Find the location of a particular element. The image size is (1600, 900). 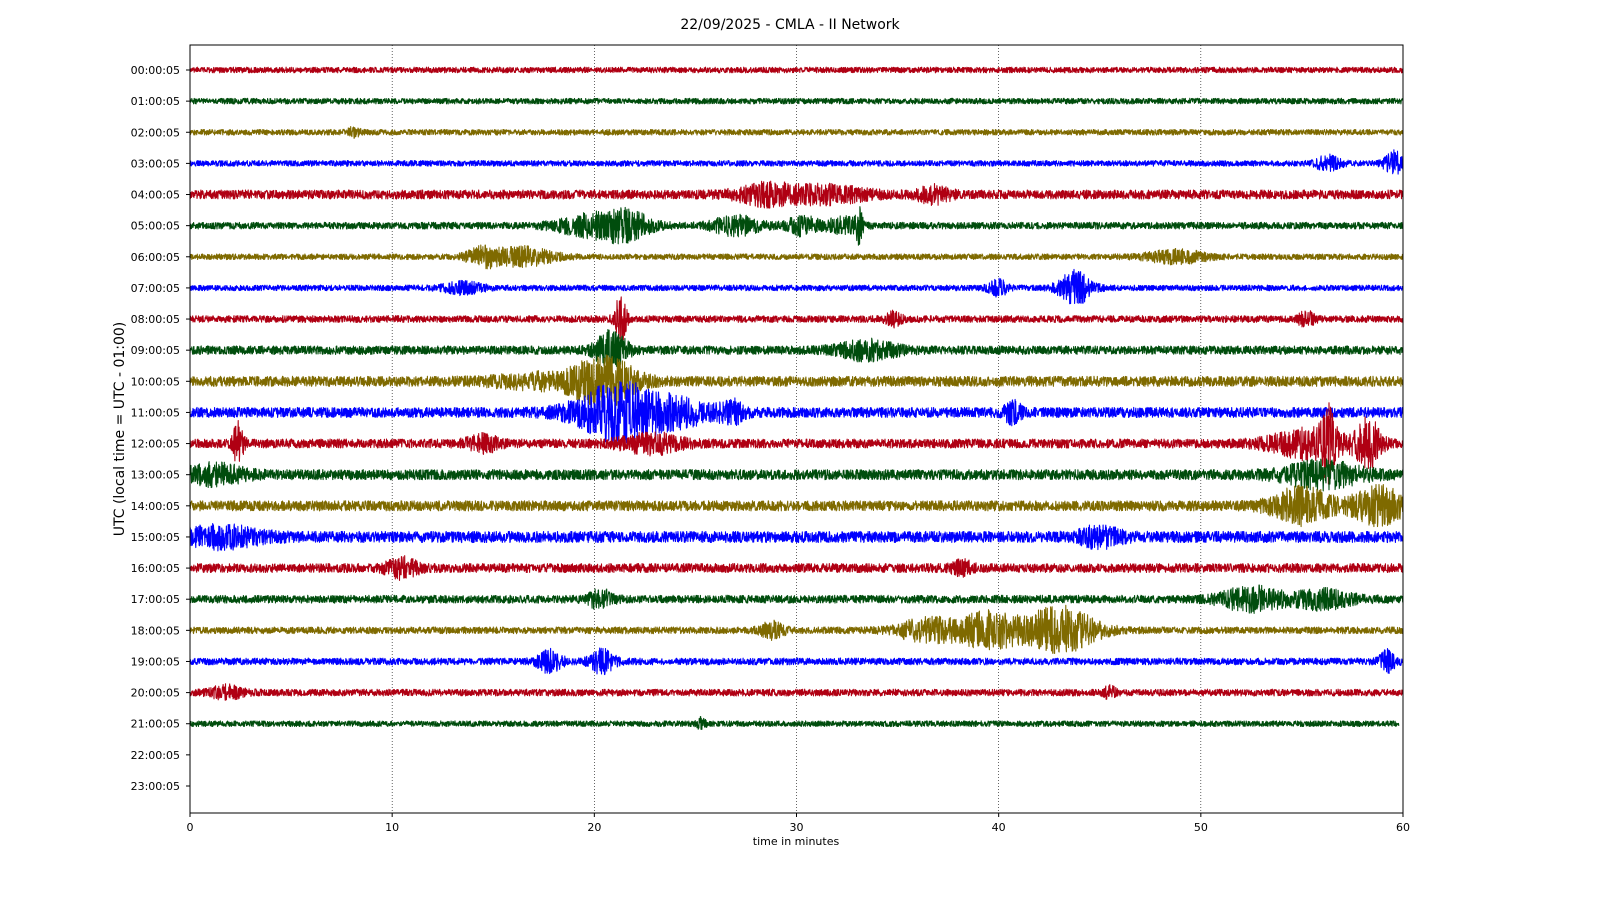

row-label: 20:00:05 is located at coordinates (155, 693).